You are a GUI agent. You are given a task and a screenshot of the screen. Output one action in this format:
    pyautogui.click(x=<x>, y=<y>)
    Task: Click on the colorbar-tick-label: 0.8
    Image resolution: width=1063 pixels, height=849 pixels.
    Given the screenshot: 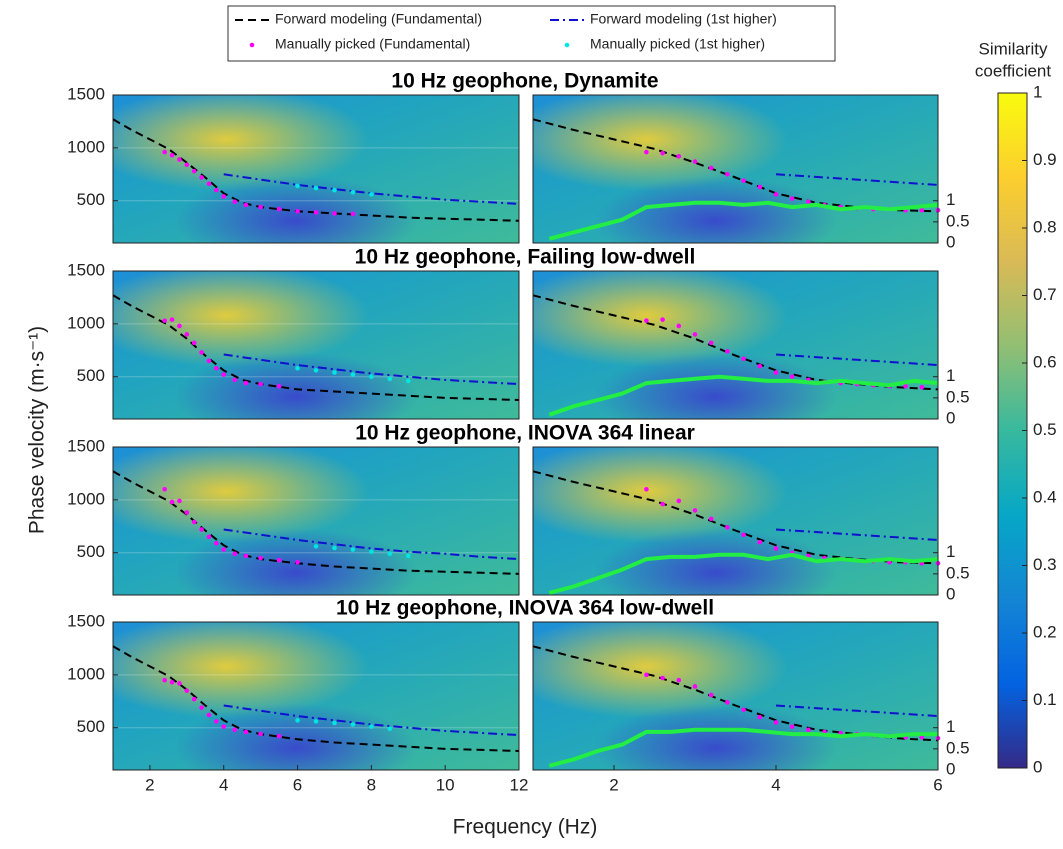 What is the action you would take?
    pyautogui.click(x=1045, y=226)
    